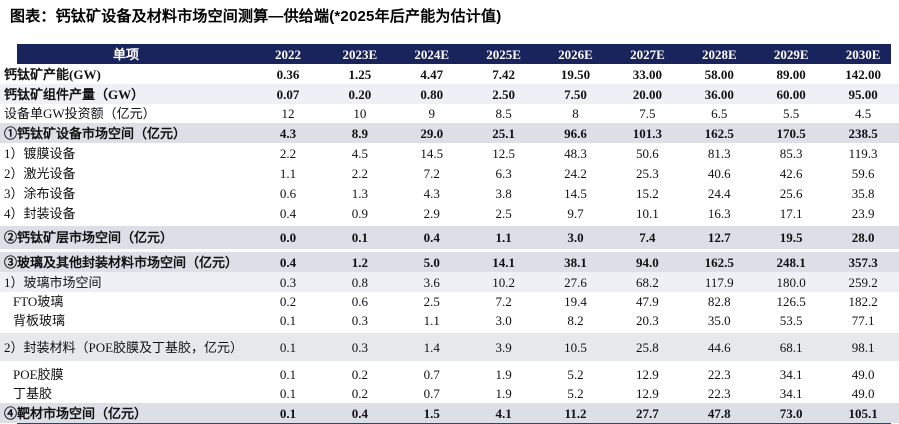 Image resolution: width=899 pixels, height=424 pixels. Describe the element at coordinates (288, 74) in the screenshot. I see `row-value: 0.36` at that location.